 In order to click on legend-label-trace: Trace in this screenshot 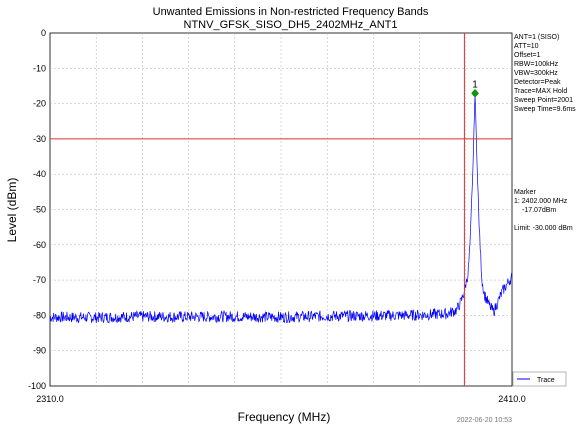, I will do `click(546, 380)`.